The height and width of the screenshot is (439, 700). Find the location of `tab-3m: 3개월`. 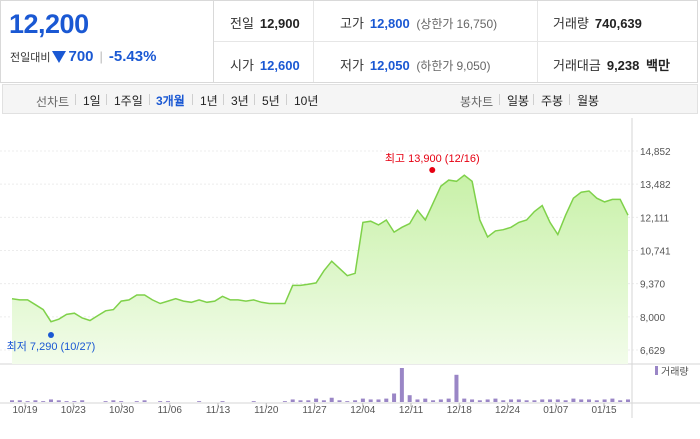

tab-3m: 3개월 is located at coordinates (170, 101).